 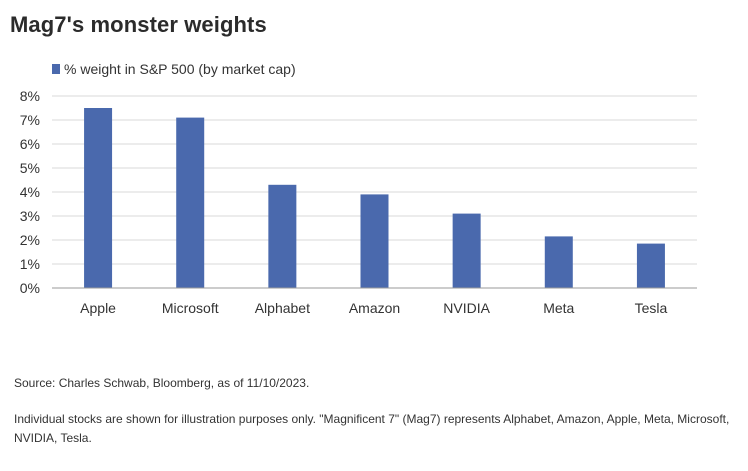 What do you see at coordinates (282, 308) in the screenshot?
I see `x-tick-label: Alphabet` at bounding box center [282, 308].